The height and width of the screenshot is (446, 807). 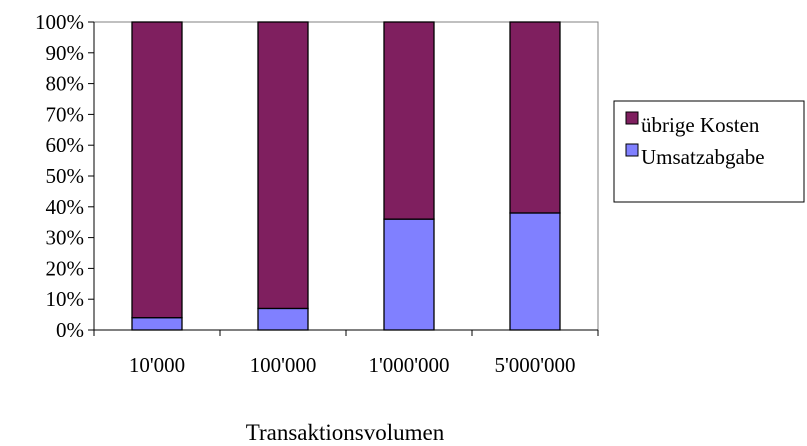 I want to click on y-tick-label: 90%, so click(x=65, y=53).